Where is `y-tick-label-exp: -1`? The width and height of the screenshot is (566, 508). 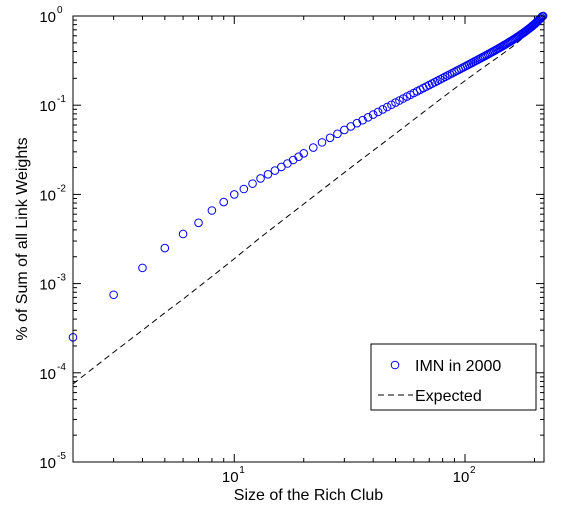
y-tick-label-exp: -1 is located at coordinates (61, 99).